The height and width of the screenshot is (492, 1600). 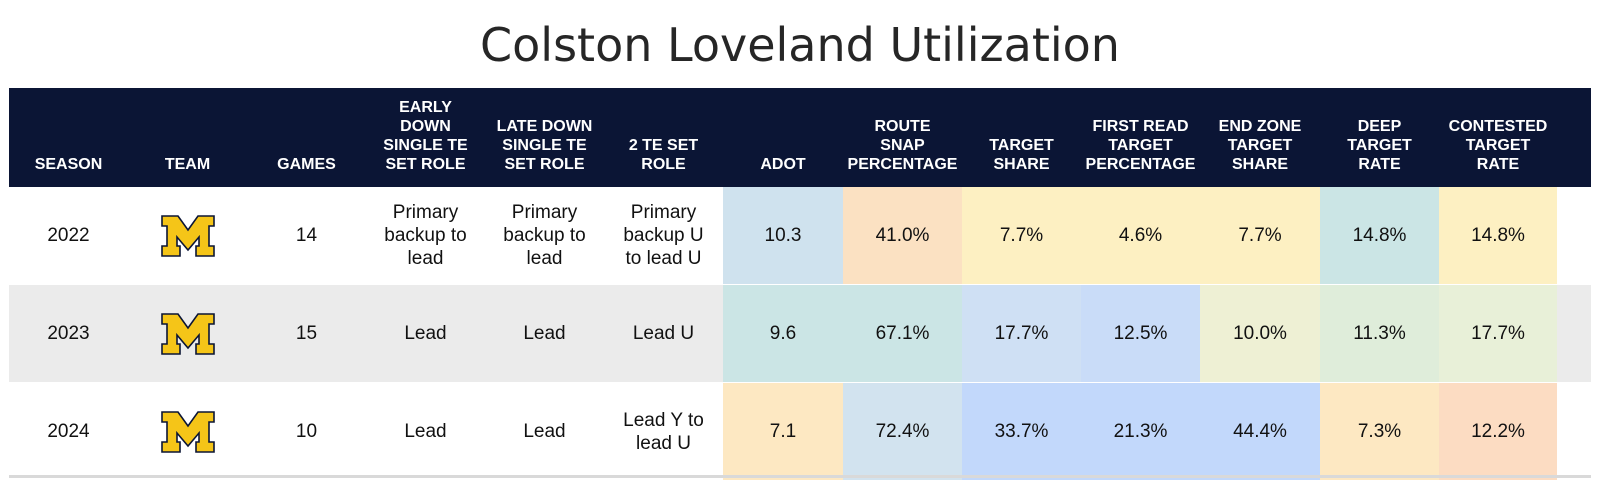 What do you see at coordinates (544, 145) in the screenshot?
I see `header-late-down-role: LATE DOWN SINGLE TE SET ROLE` at bounding box center [544, 145].